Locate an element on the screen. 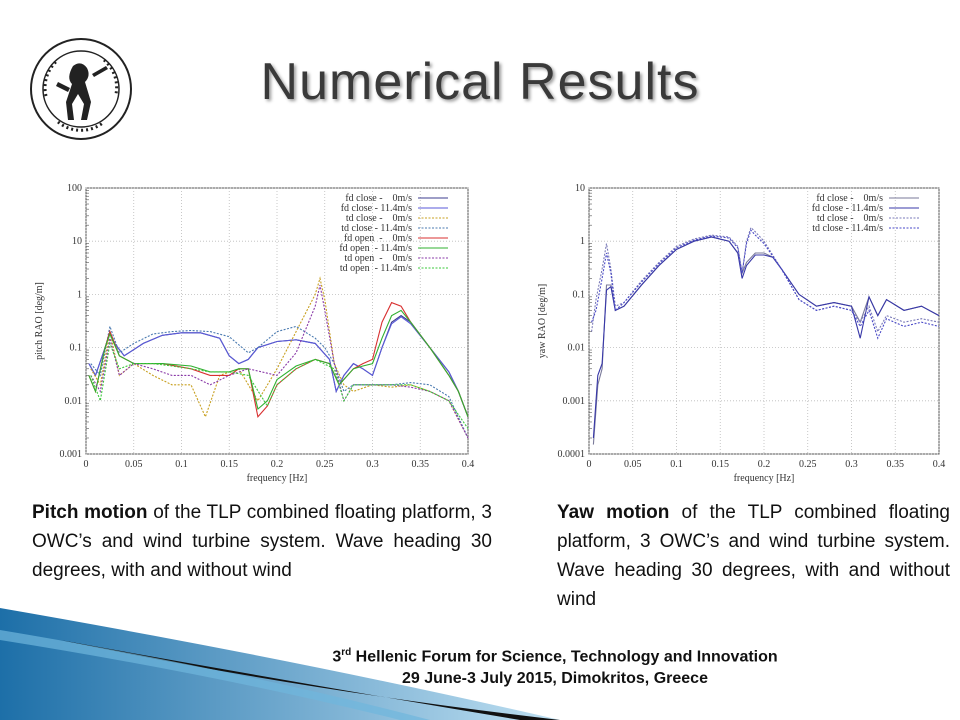 This screenshot has width=960, height=720. legend-label: td open - 0m/s is located at coordinates (379, 258).